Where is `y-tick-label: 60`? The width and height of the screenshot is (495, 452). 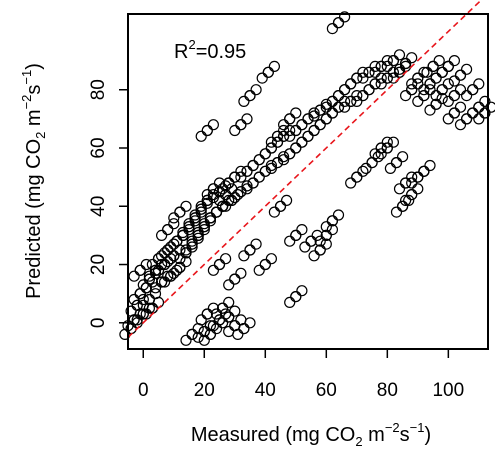 y-tick-label: 60 is located at coordinates (98, 147).